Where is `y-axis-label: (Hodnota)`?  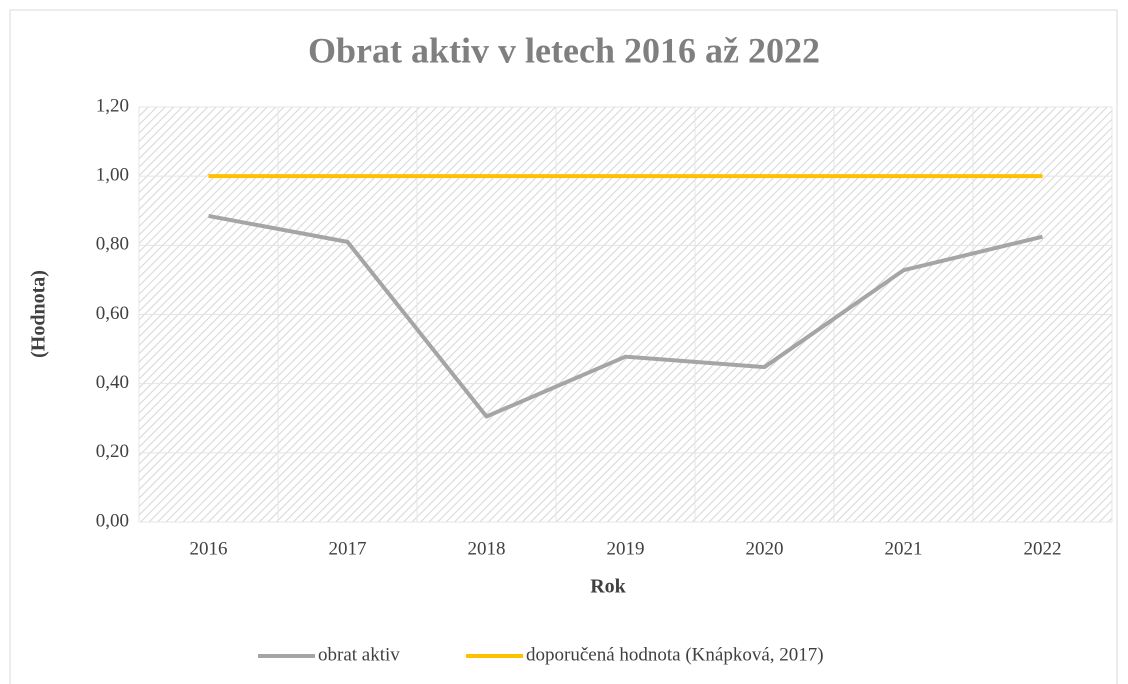 y-axis-label: (Hodnota) is located at coordinates (39, 314).